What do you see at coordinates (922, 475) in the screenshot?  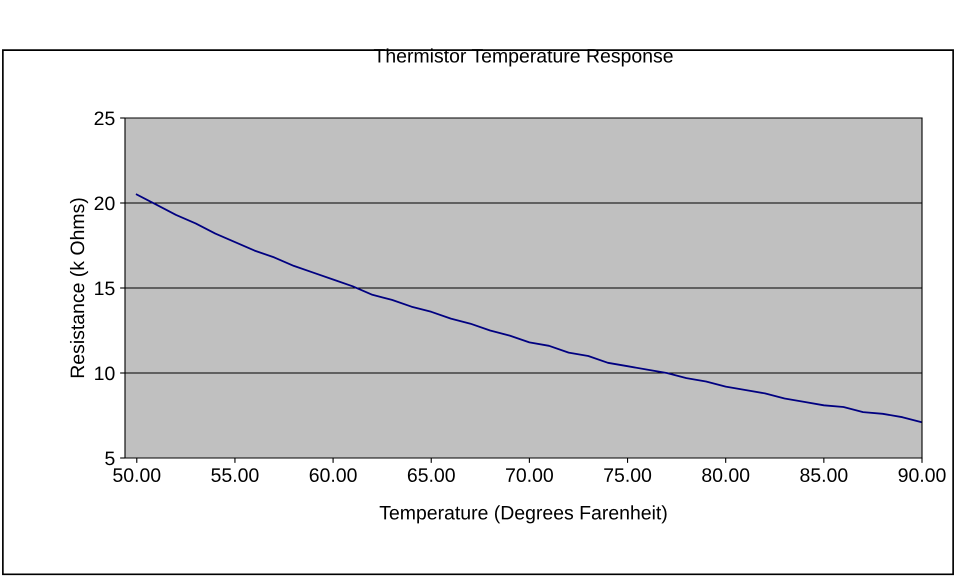 I see `x-tick-label: 90.00` at bounding box center [922, 475].